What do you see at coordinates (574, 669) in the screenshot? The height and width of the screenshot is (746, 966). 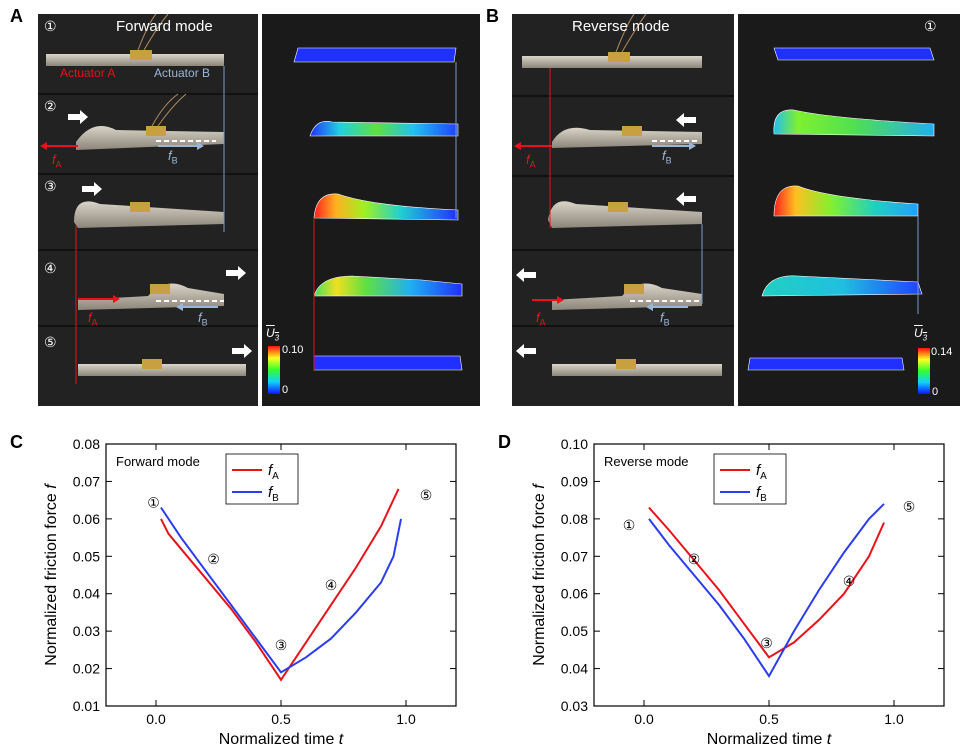 I see `y-tick-label: 0.04` at bounding box center [574, 669].